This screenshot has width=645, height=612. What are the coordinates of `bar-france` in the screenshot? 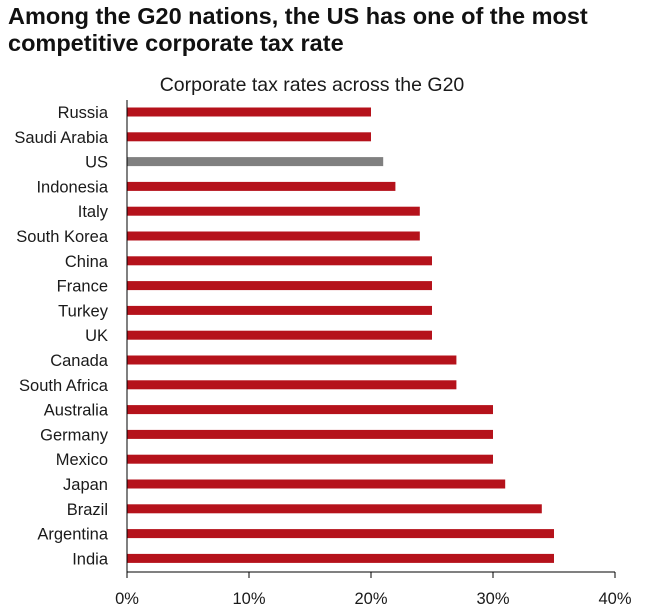 It's located at (279, 286).